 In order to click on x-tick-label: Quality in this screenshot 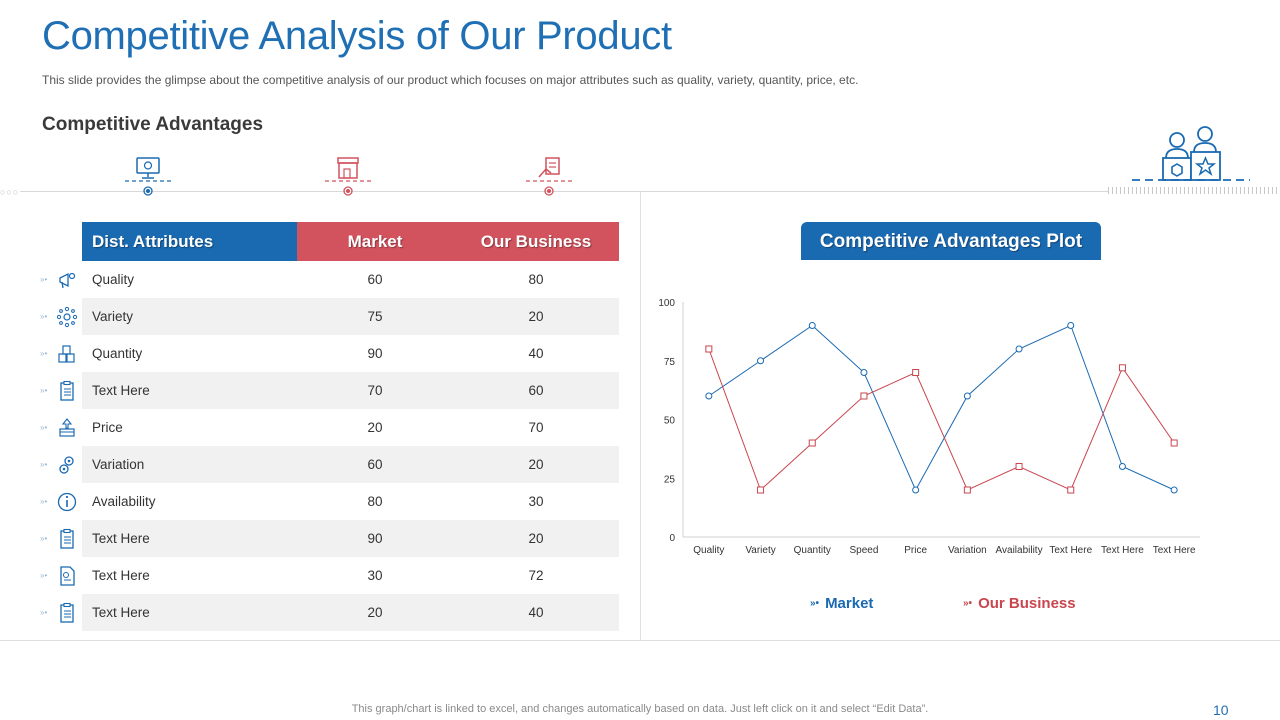, I will do `click(708, 550)`.